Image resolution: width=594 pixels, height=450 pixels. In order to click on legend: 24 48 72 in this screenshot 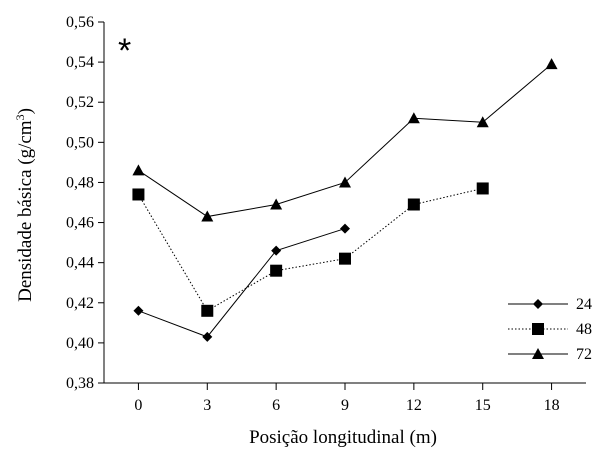, I will do `click(550, 329)`.